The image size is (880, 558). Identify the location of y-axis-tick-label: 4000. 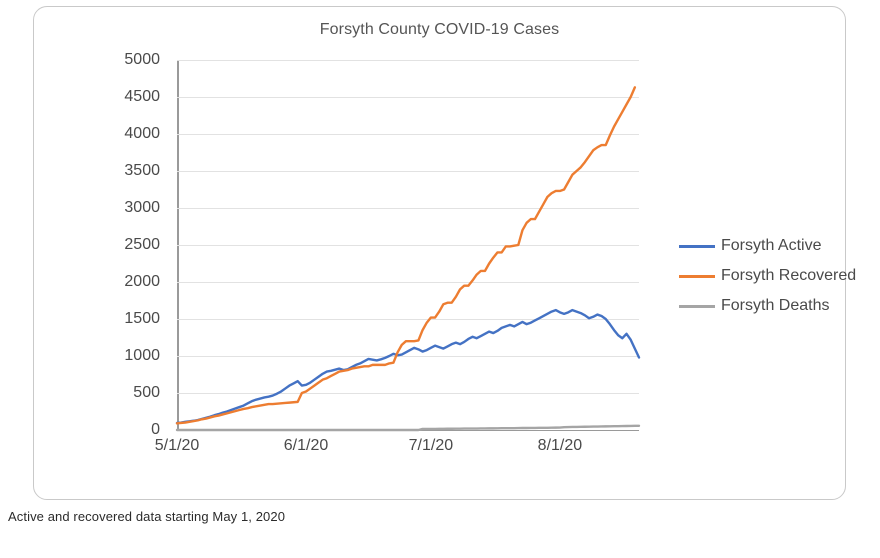
(142, 133).